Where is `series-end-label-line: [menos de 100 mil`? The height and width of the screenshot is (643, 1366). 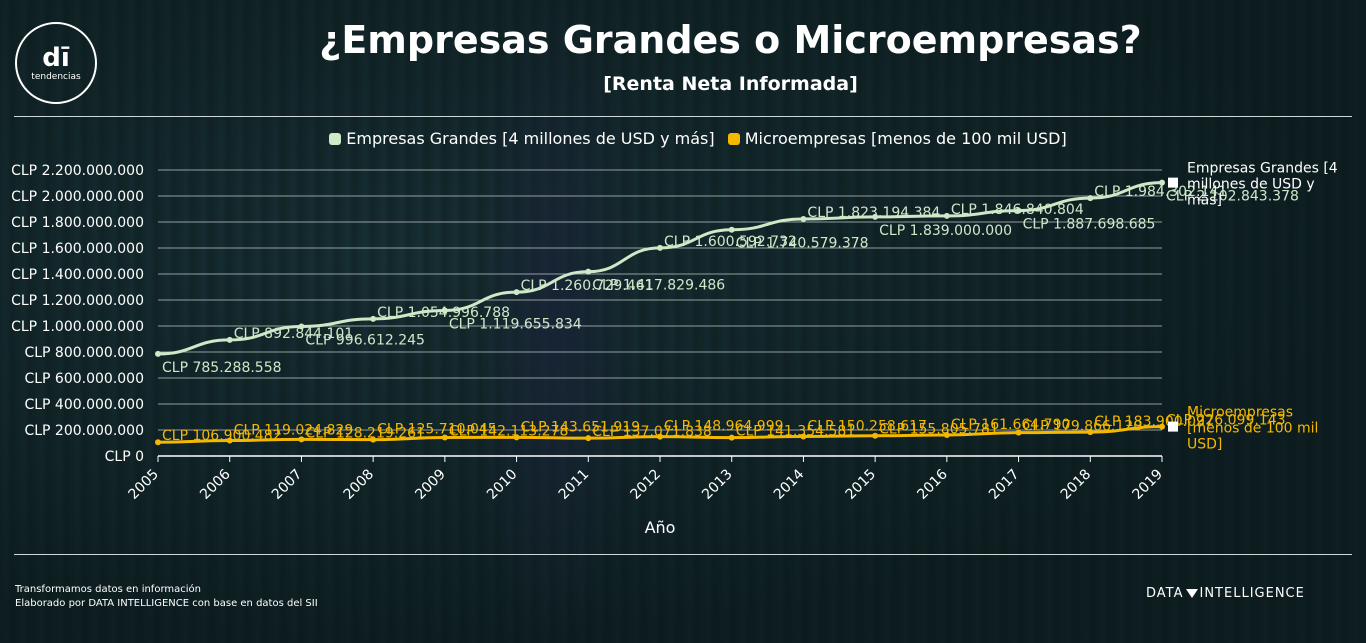
series-end-label-line: [menos de 100 mil is located at coordinates (1252, 429).